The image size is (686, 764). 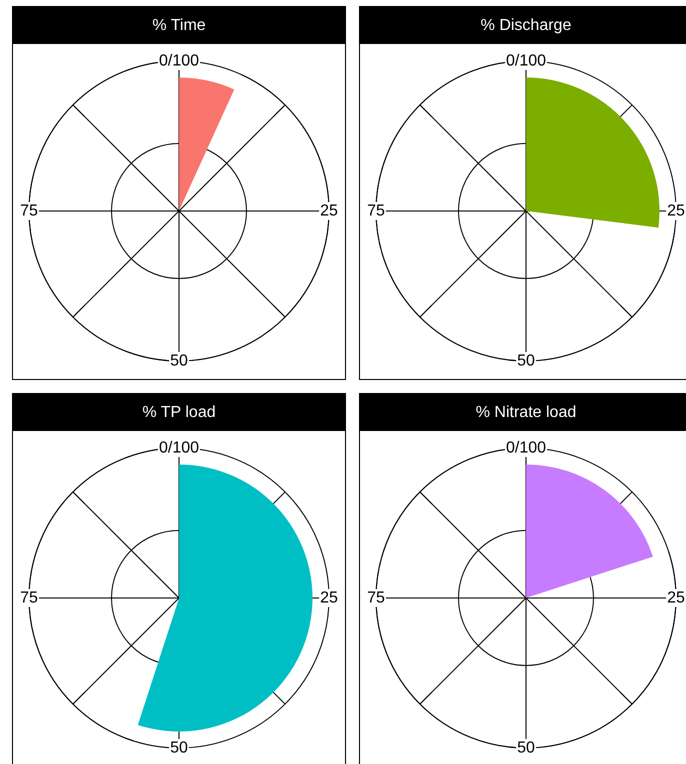 I want to click on chart-title: % Nitrate load, so click(x=523, y=412).